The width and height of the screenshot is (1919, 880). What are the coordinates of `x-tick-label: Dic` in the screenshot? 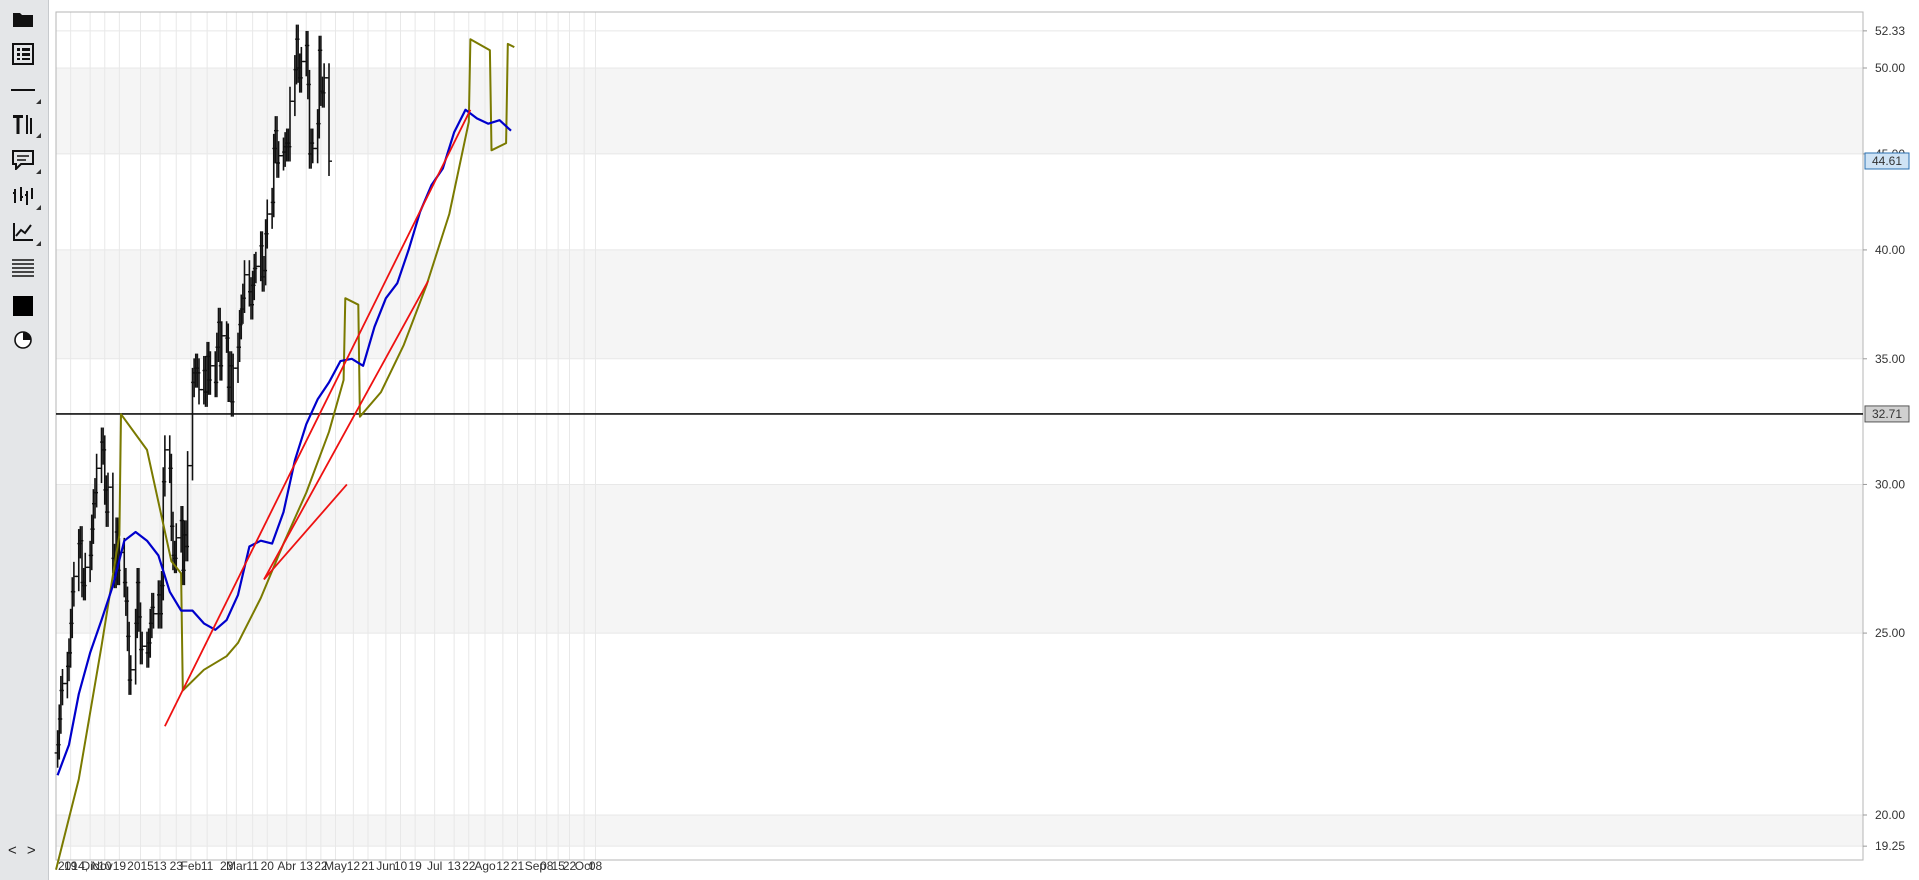 It's located at (89, 866).